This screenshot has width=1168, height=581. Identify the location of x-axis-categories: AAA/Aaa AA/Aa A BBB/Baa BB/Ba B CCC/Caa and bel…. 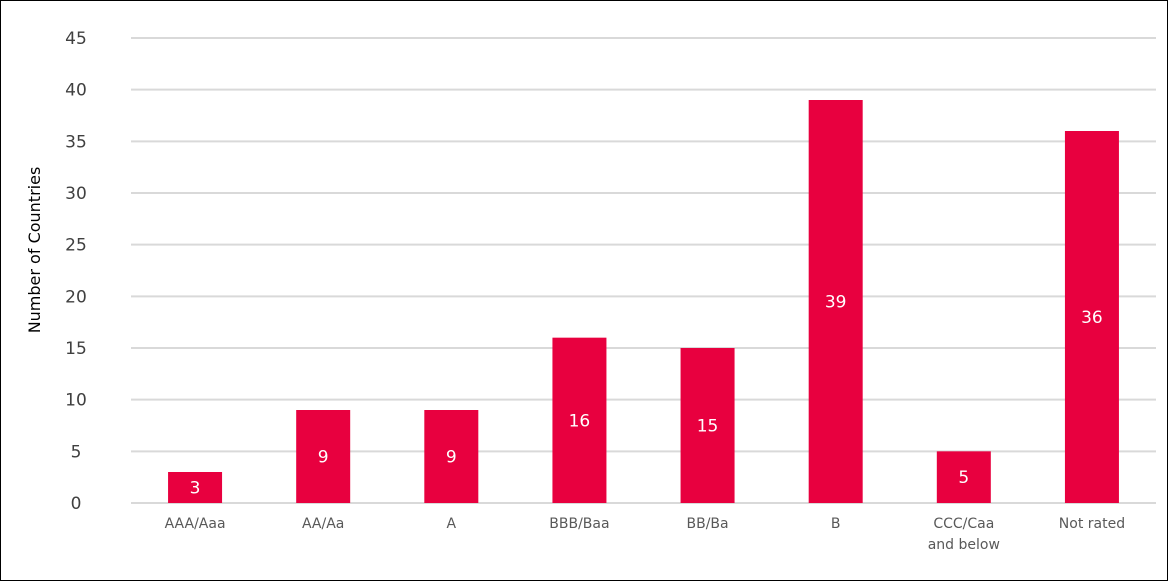
(645, 534).